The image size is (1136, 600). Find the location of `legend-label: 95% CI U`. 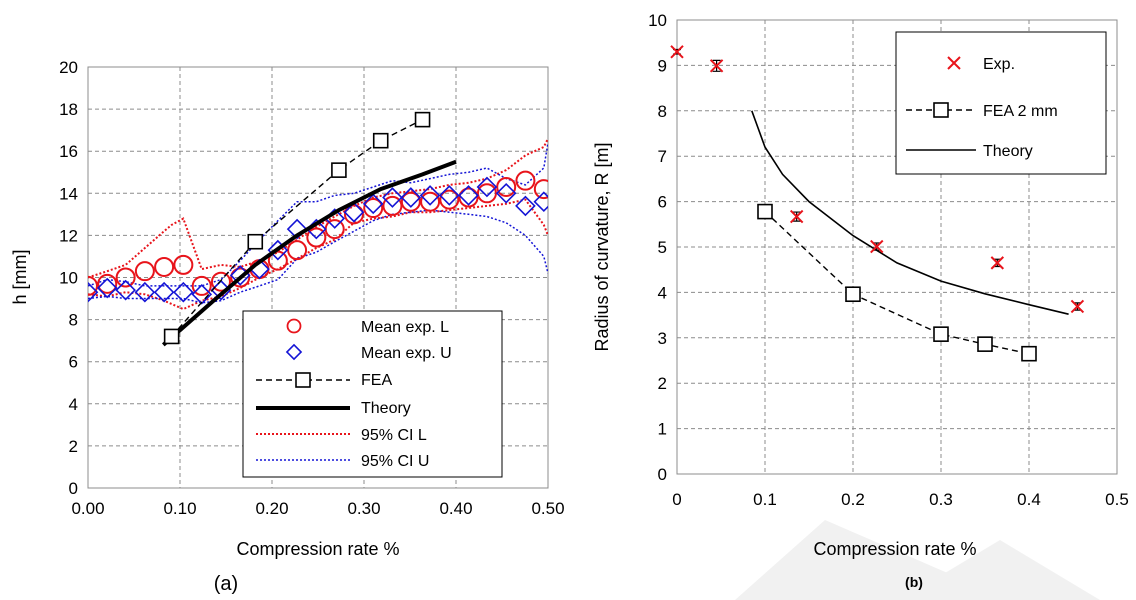

legend-label: 95% CI U is located at coordinates (395, 461).